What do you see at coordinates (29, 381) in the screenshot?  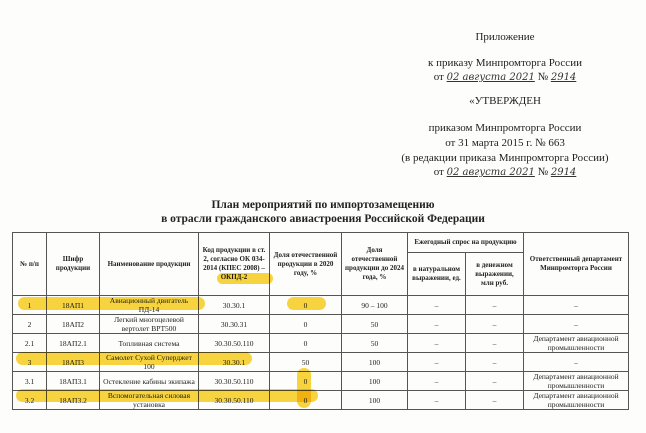 I see `row-num: 3.1` at bounding box center [29, 381].